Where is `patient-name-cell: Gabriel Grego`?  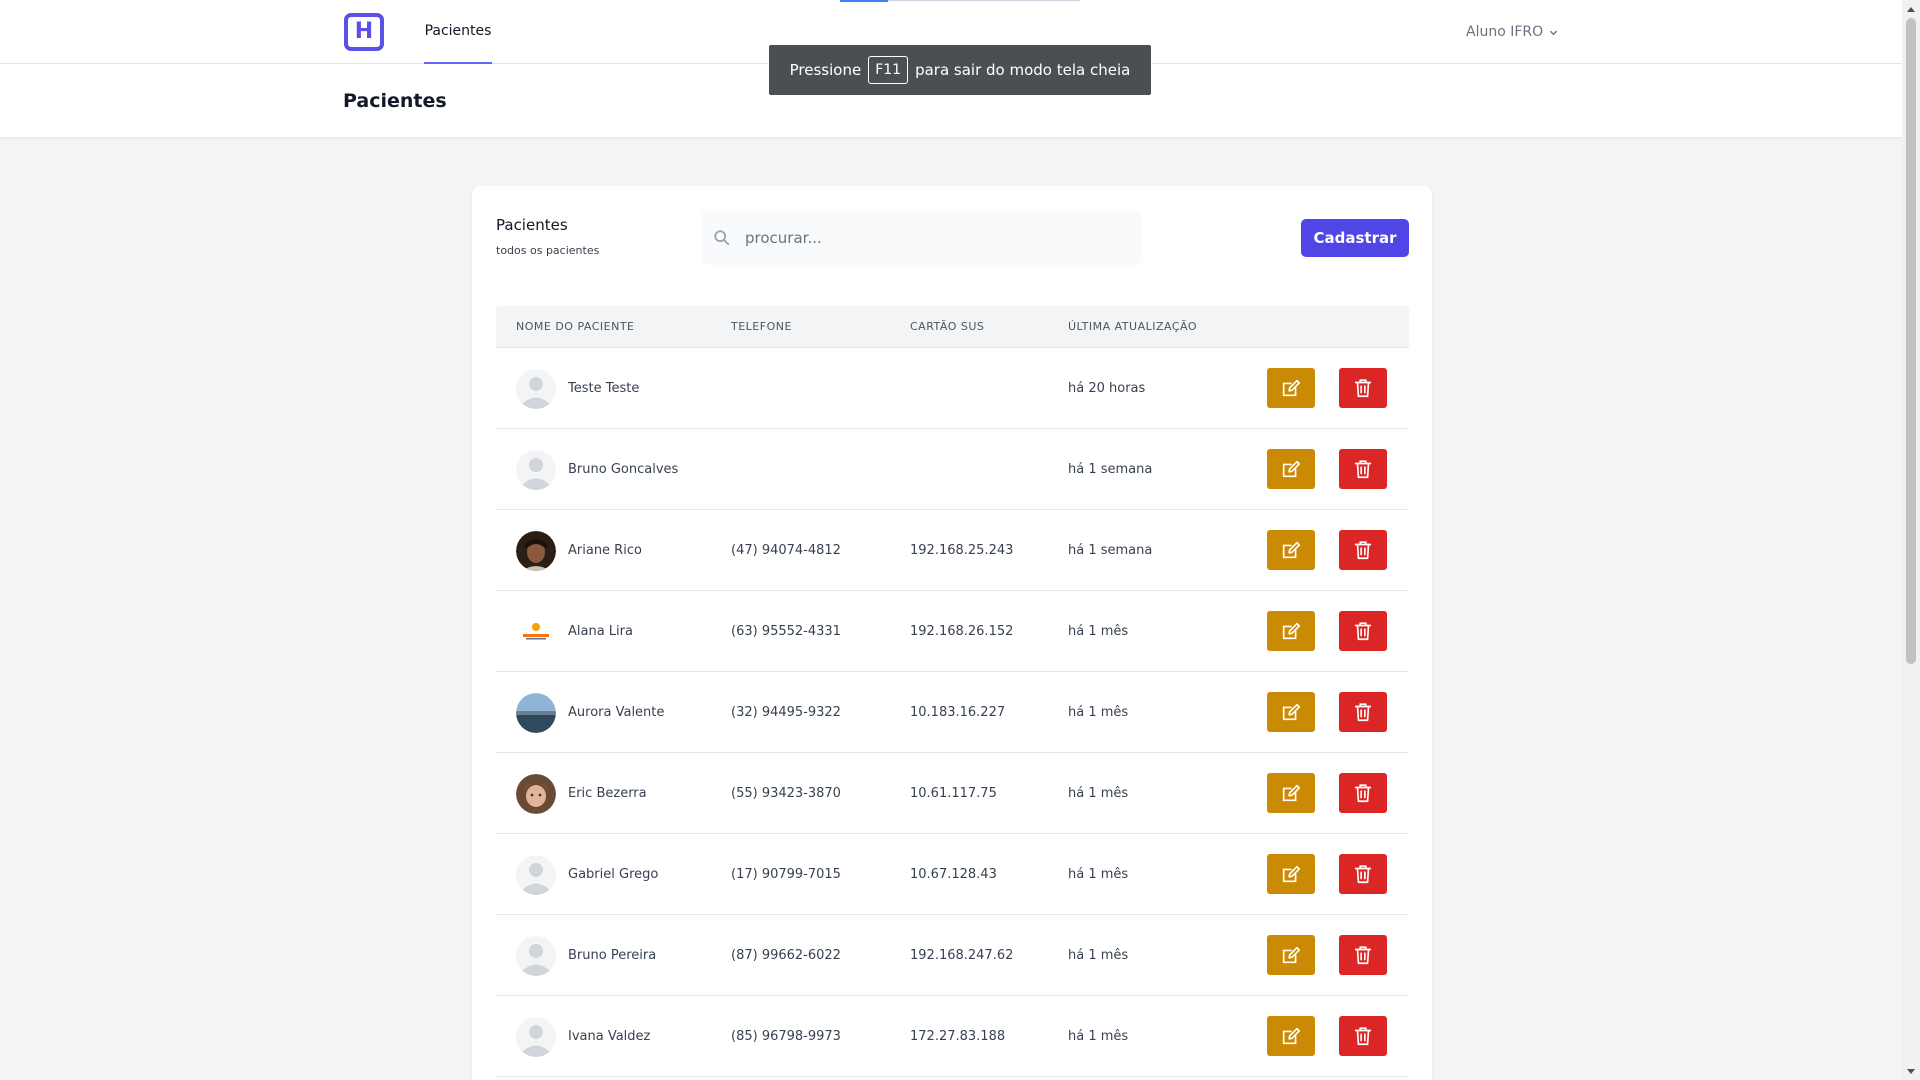
patient-name-cell: Gabriel Grego is located at coordinates (587, 874).